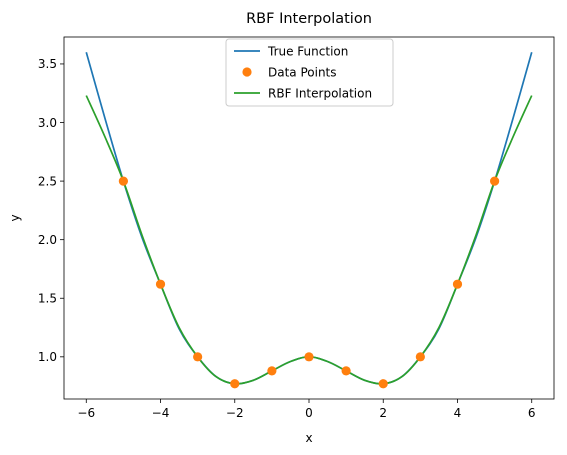  What do you see at coordinates (532, 413) in the screenshot?
I see `x-tick-label: 6` at bounding box center [532, 413].